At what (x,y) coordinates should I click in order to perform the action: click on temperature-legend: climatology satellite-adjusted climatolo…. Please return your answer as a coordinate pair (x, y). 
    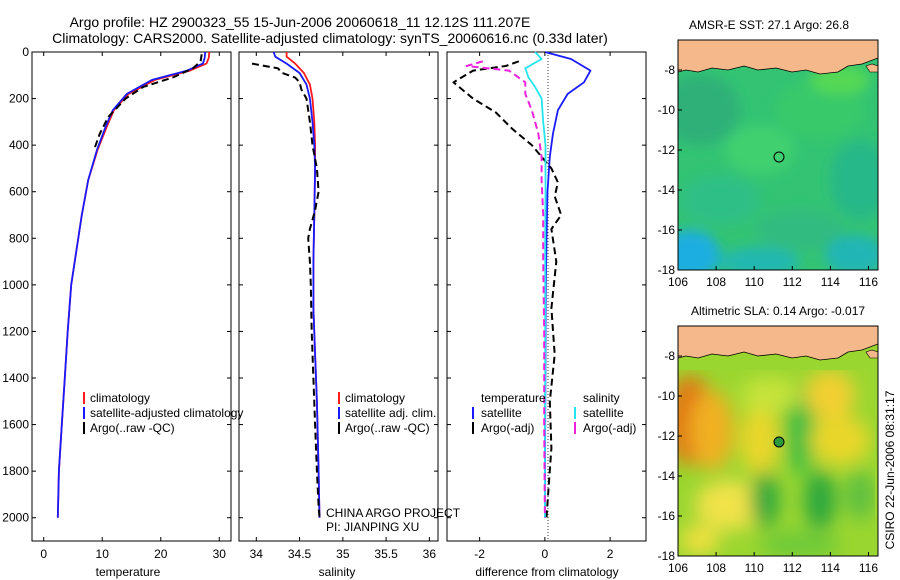
    Looking at the image, I should click on (163, 413).